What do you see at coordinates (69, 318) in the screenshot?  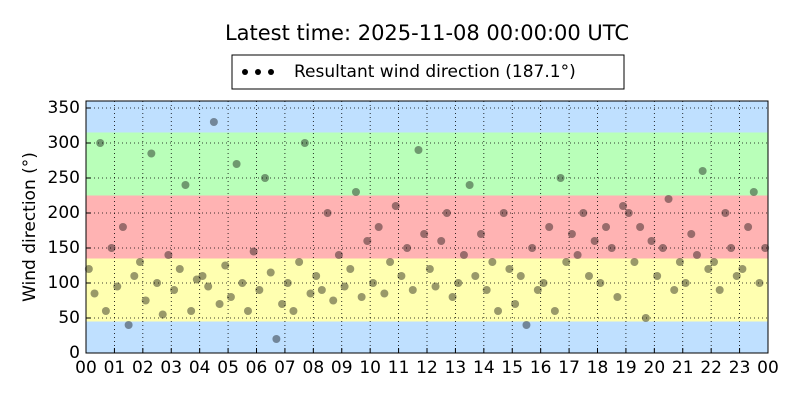 I see `y-tick-label: 50` at bounding box center [69, 318].